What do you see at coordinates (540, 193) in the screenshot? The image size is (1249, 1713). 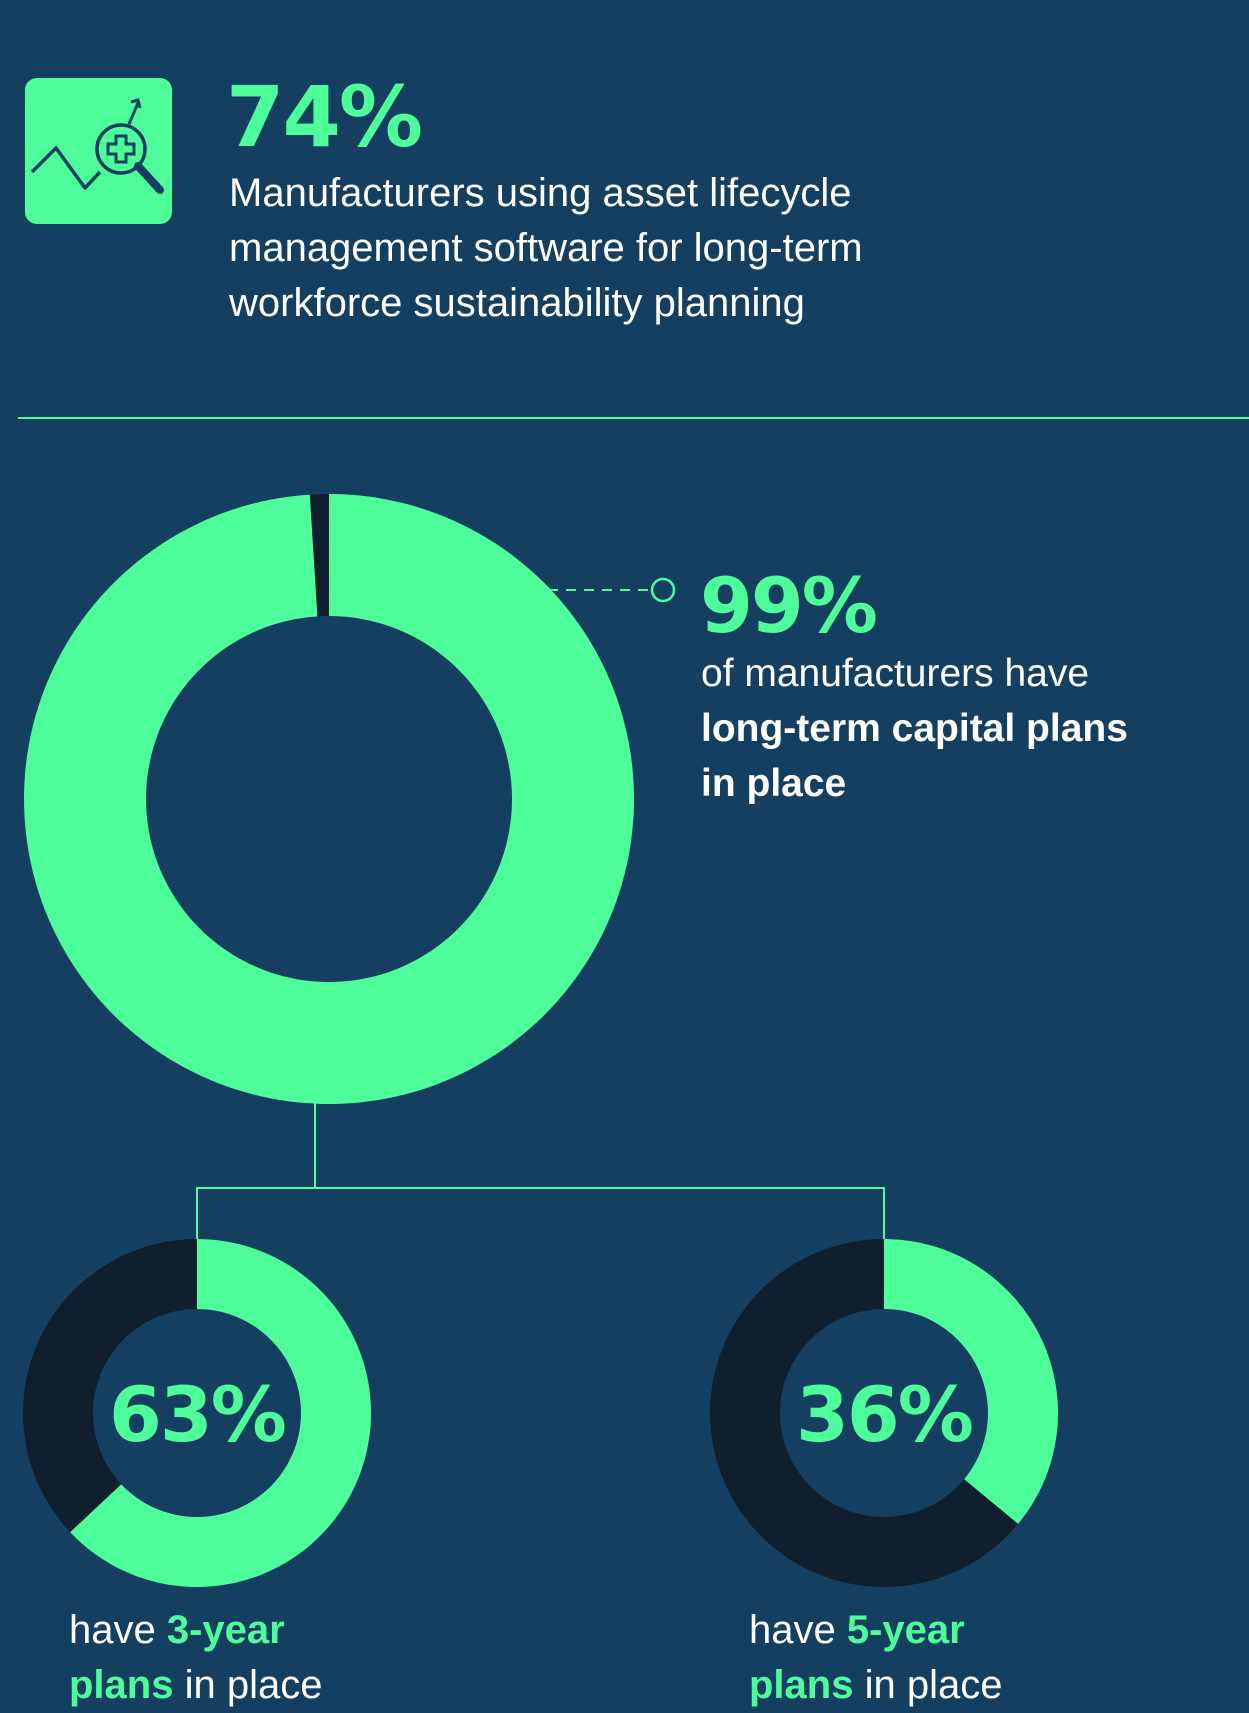 I see `header-description-line: Manufacturers using asset lifecycle` at bounding box center [540, 193].